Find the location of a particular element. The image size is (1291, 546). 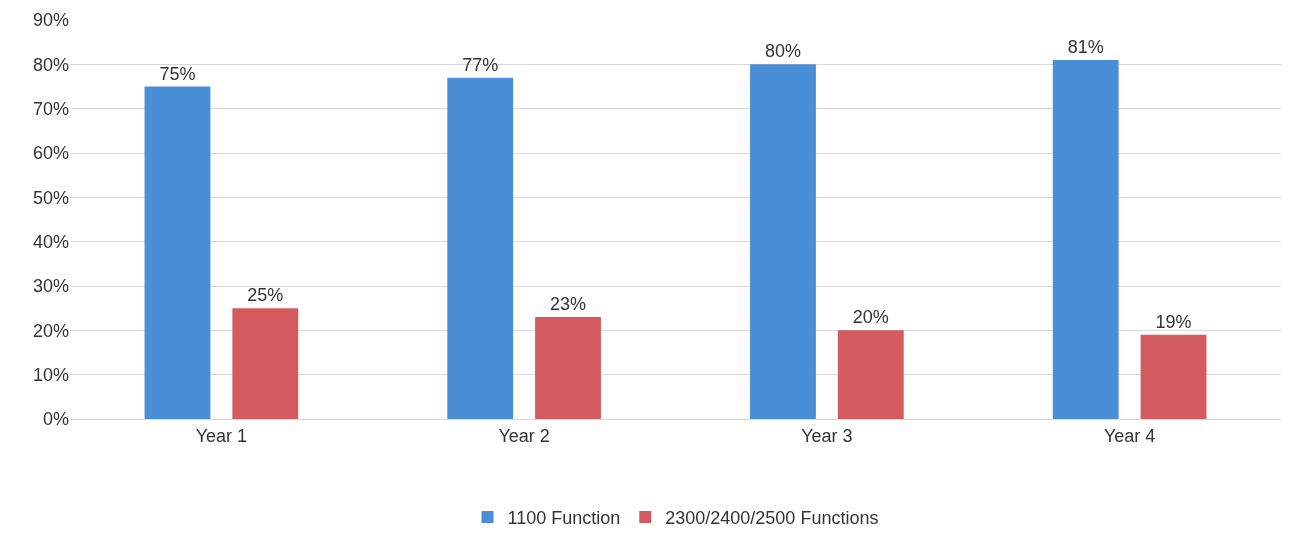

data-label: 19% is located at coordinates (1173, 321).